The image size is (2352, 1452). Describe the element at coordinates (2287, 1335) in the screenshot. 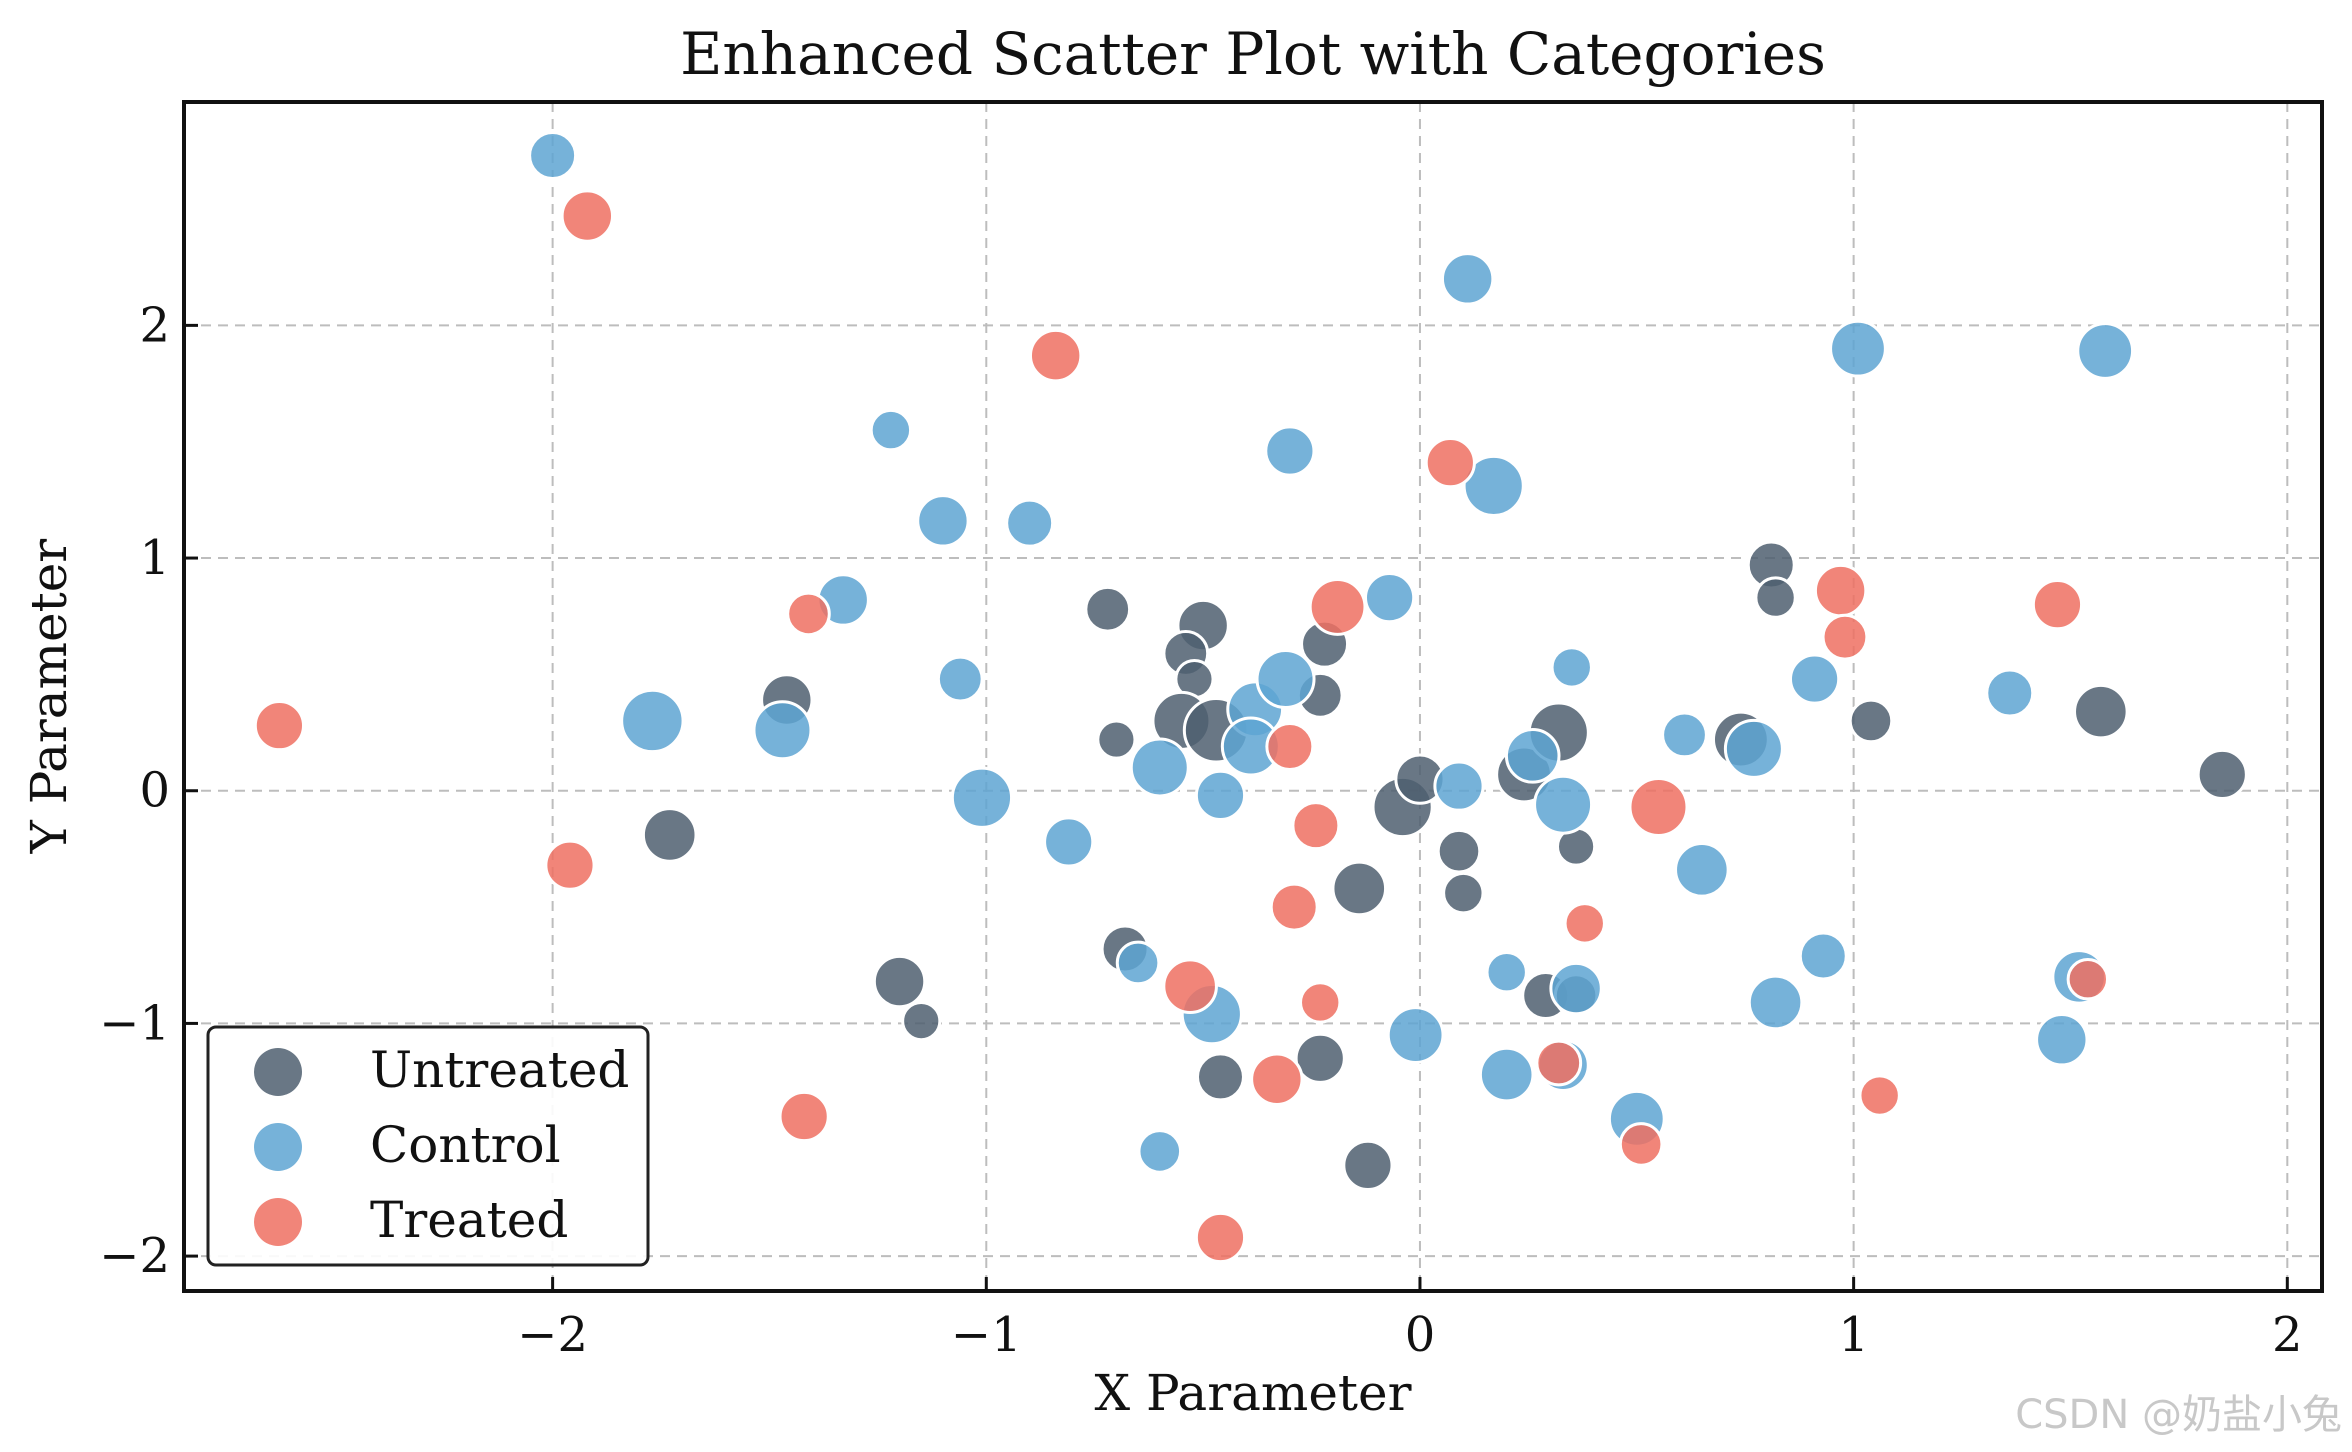

I see `x-tick-label: 2` at that location.